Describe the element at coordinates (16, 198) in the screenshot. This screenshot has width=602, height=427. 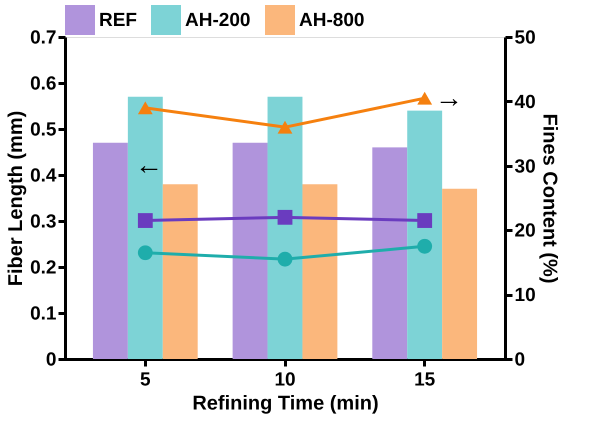
I see `y-axis-title: Fiber Length (mm)` at that location.